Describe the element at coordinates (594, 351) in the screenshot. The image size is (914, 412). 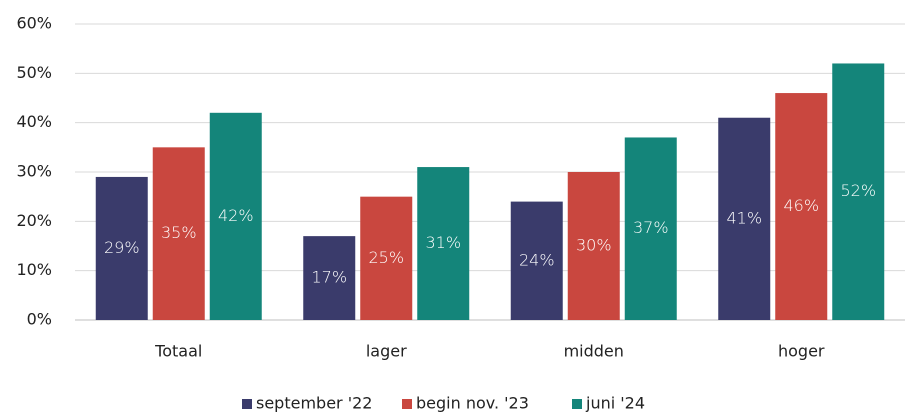
I see `x-tick-label: midden` at that location.